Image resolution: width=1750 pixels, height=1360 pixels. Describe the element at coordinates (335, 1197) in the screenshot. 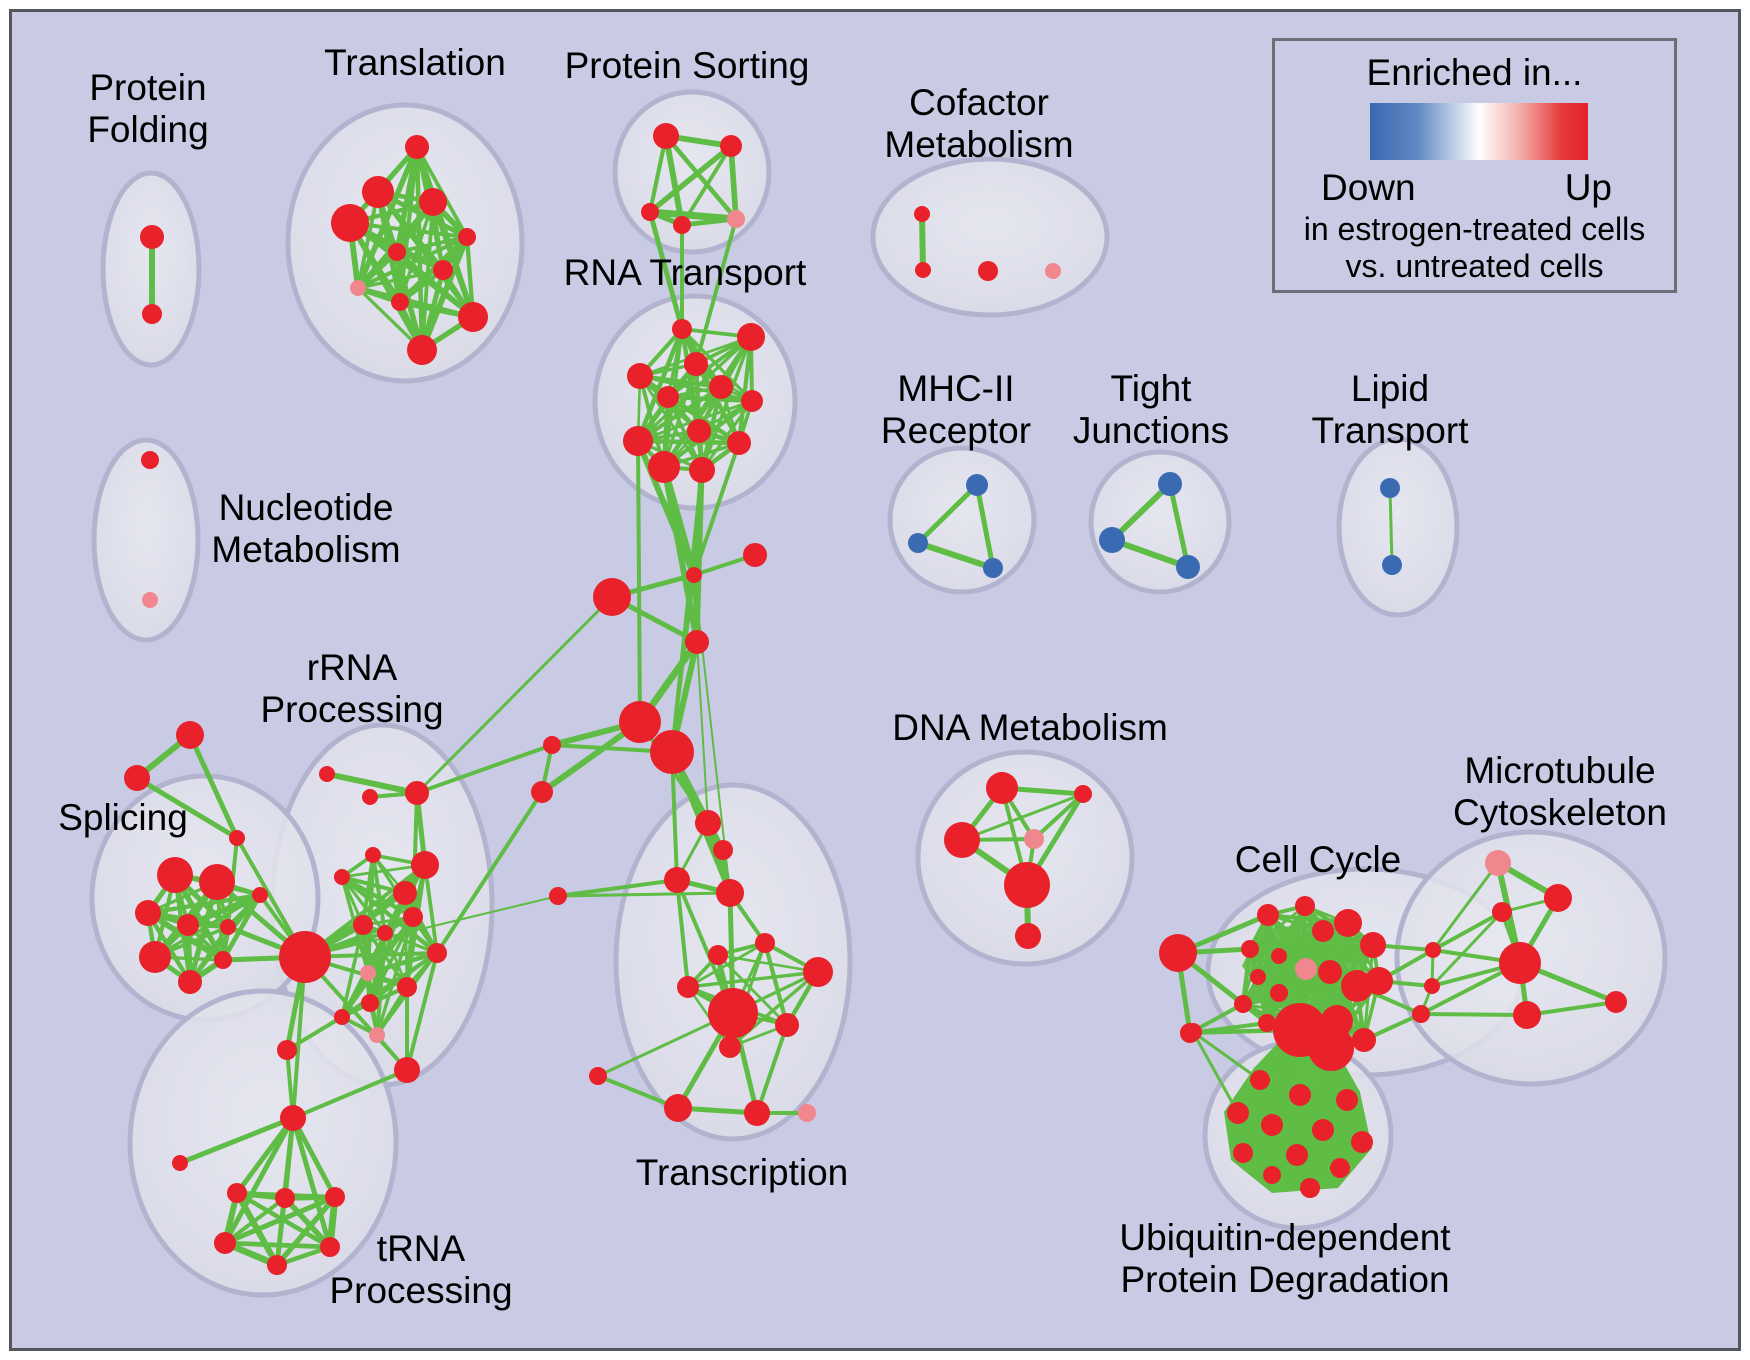

I see `node-k3` at that location.